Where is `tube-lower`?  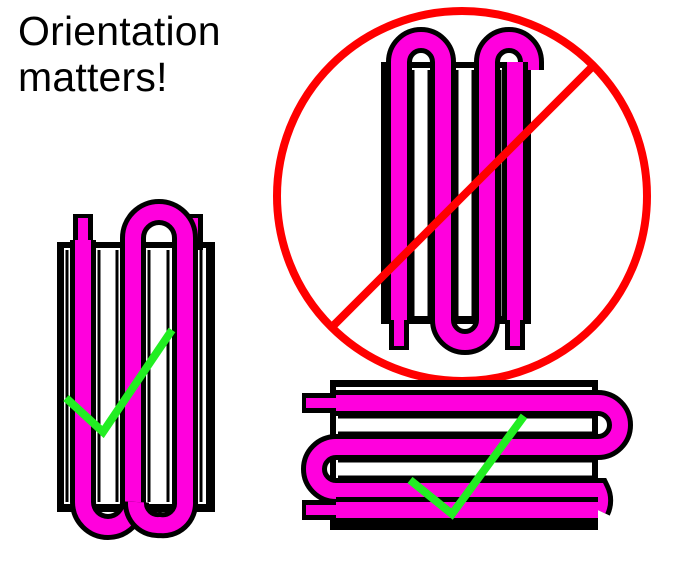 tube-lower is located at coordinates (160, 387).